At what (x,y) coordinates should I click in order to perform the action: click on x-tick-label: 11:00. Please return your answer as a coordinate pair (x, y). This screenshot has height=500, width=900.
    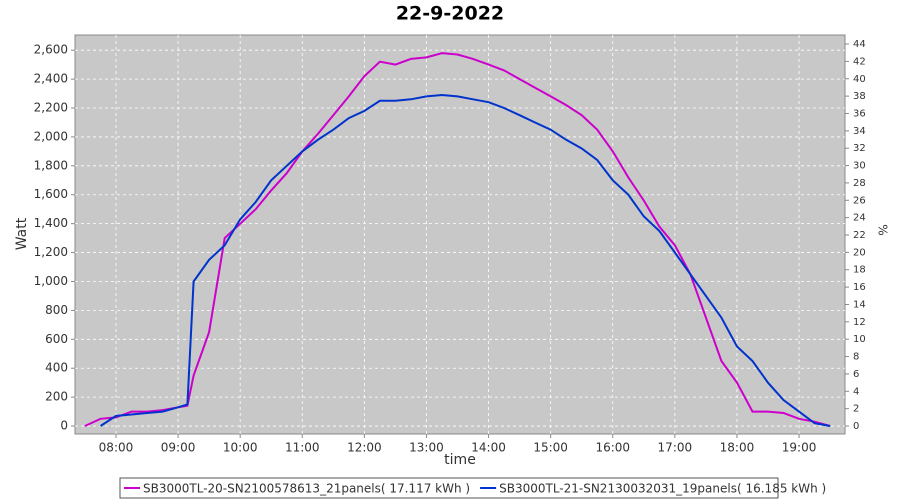
    Looking at the image, I should click on (302, 448).